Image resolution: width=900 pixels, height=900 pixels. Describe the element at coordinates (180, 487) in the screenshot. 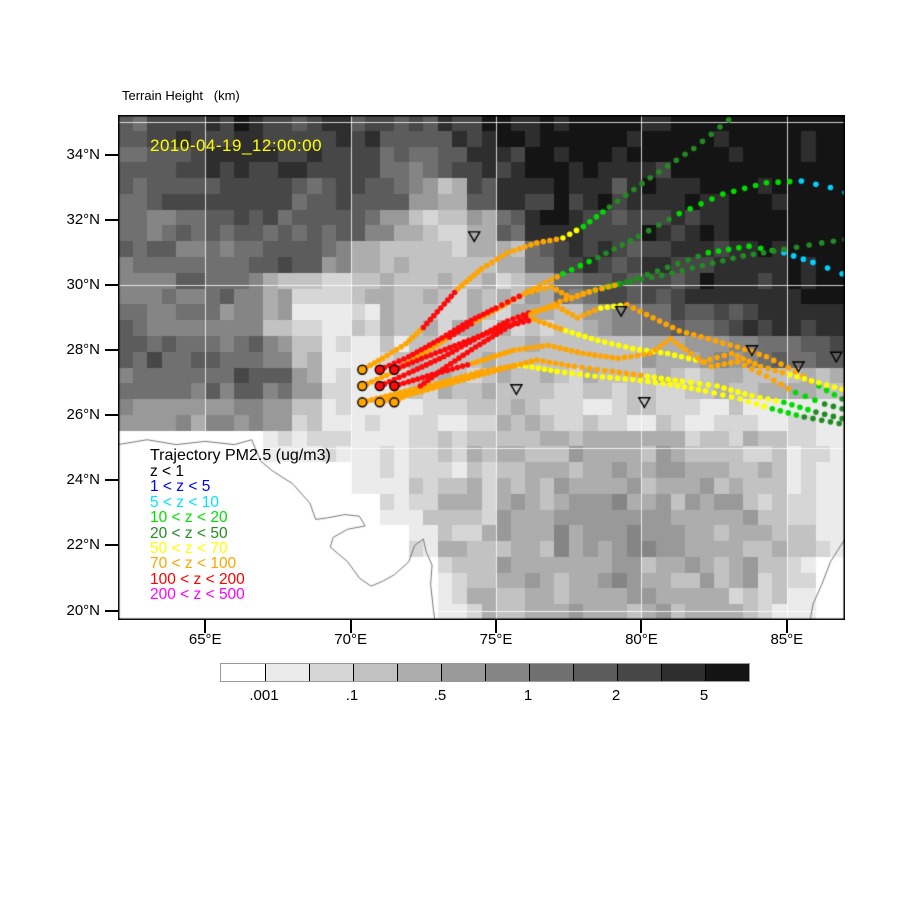

I see `legend-item: 1 < z < 5` at that location.